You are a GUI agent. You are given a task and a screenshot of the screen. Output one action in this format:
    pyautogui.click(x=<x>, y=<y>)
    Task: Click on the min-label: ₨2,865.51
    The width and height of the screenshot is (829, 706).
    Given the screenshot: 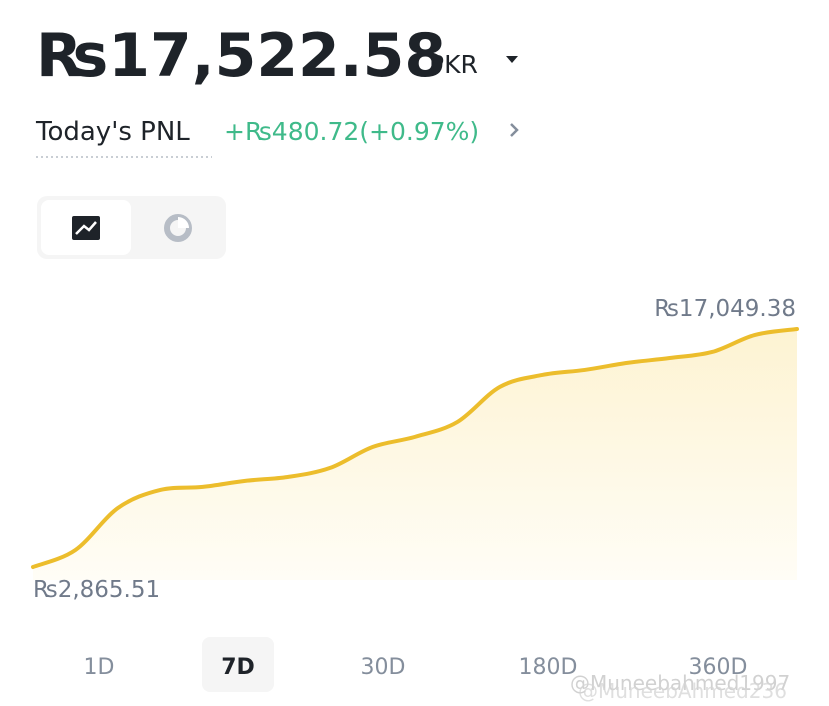 What is the action you would take?
    pyautogui.click(x=96, y=590)
    